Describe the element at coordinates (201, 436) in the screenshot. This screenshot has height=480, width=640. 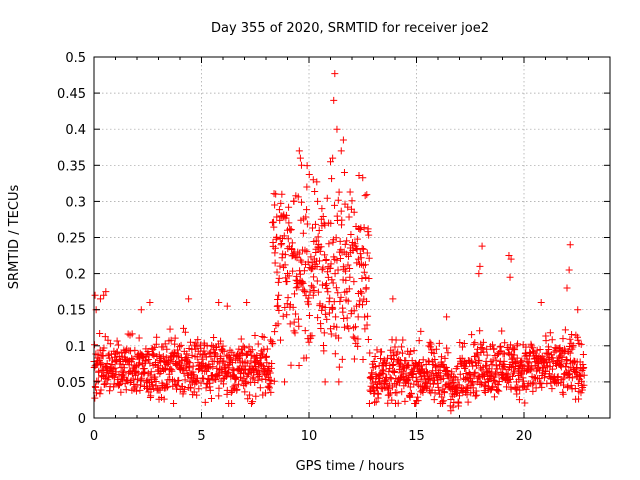
I see `x-tick-label: 5` at that location.